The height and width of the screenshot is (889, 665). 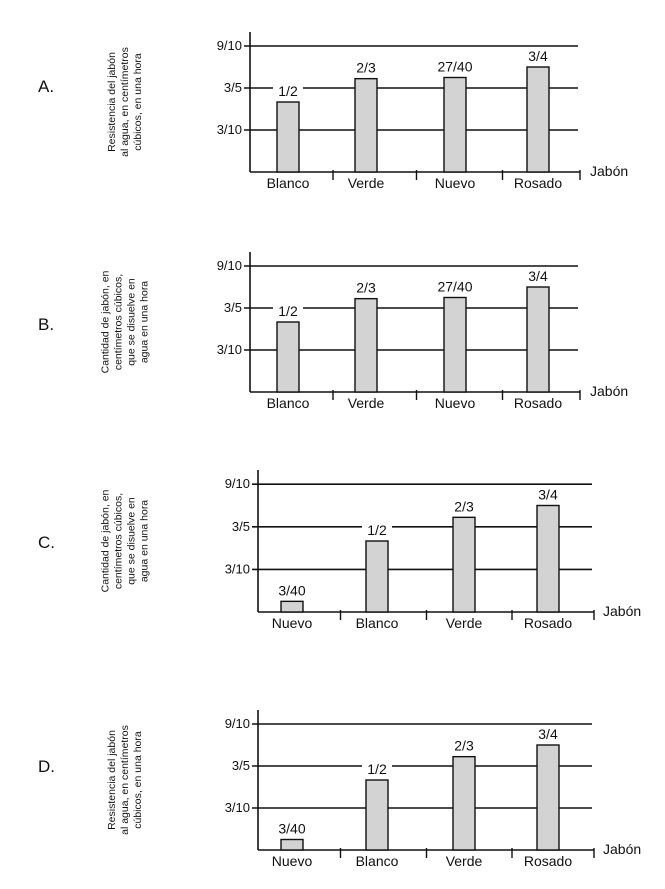 What do you see at coordinates (46, 542) in the screenshot?
I see `option-label: C.` at bounding box center [46, 542].